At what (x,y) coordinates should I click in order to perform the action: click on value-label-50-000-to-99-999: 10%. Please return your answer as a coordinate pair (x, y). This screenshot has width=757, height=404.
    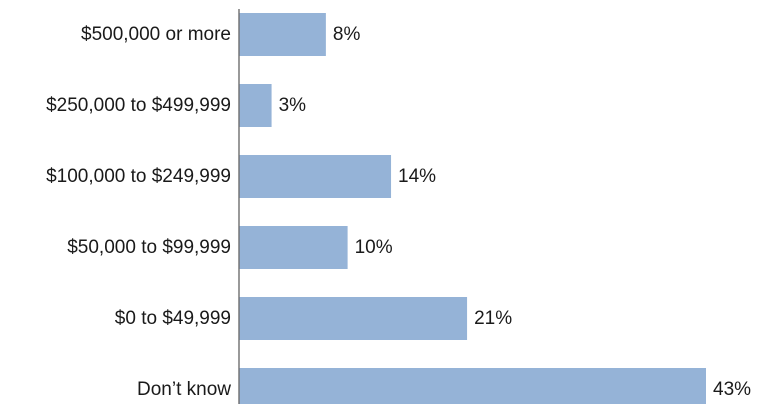
    Looking at the image, I should click on (374, 247).